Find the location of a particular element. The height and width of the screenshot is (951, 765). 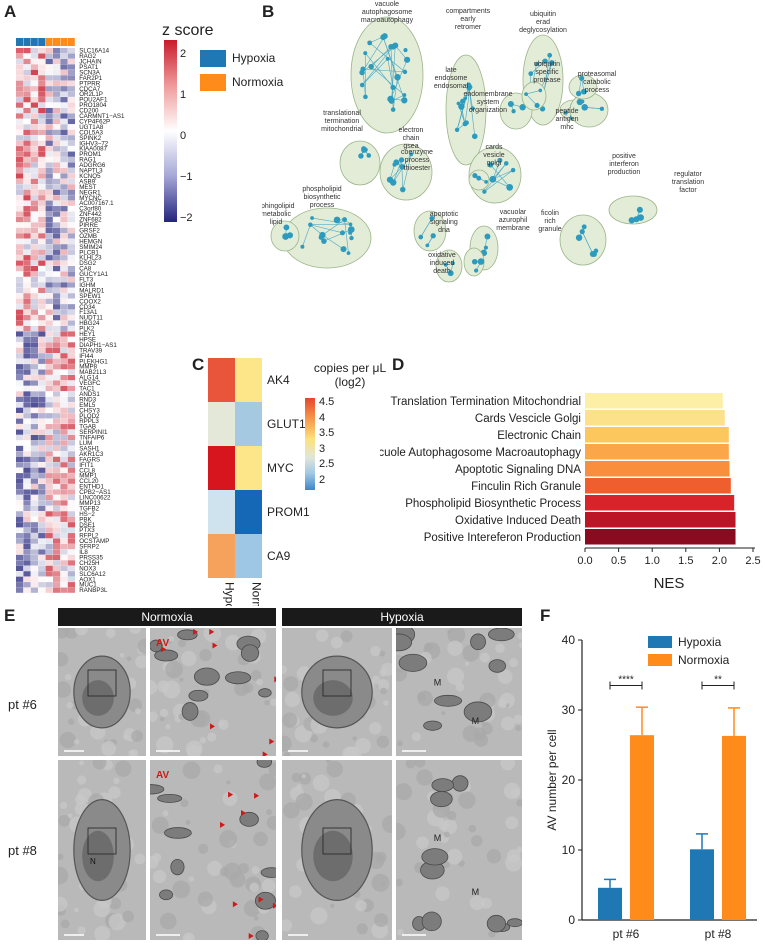

em-micrograph is located at coordinates (337, 850).